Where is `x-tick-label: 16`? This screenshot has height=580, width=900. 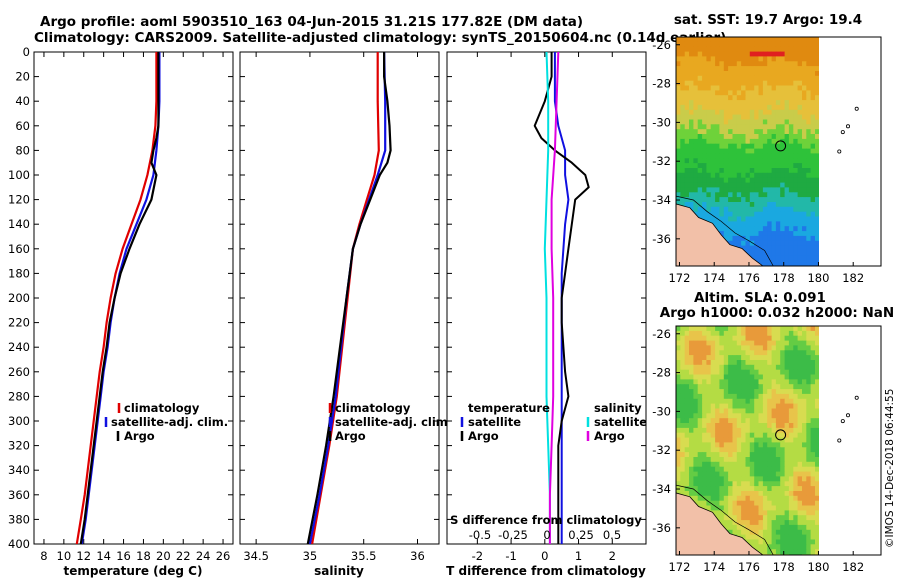 x-tick-label: 16 is located at coordinates (123, 556).